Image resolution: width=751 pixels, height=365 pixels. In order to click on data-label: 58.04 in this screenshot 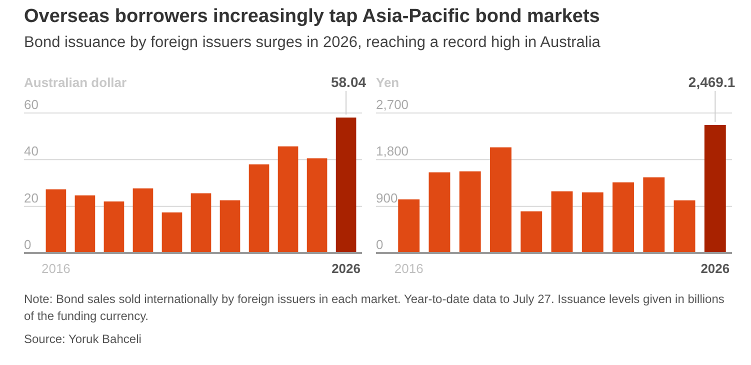, I will do `click(348, 82)`.